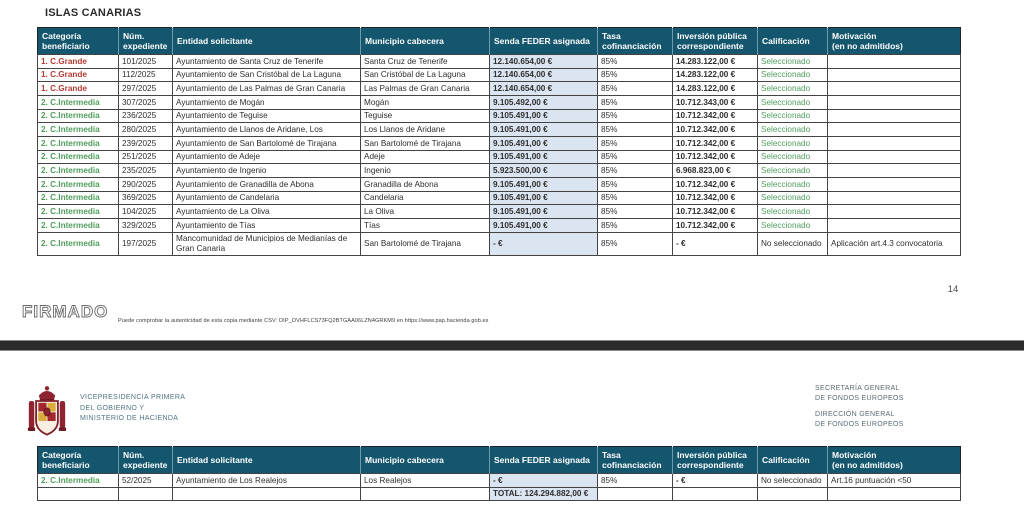  What do you see at coordinates (715, 480) in the screenshot?
I see `cell-inversion: - €` at bounding box center [715, 480].